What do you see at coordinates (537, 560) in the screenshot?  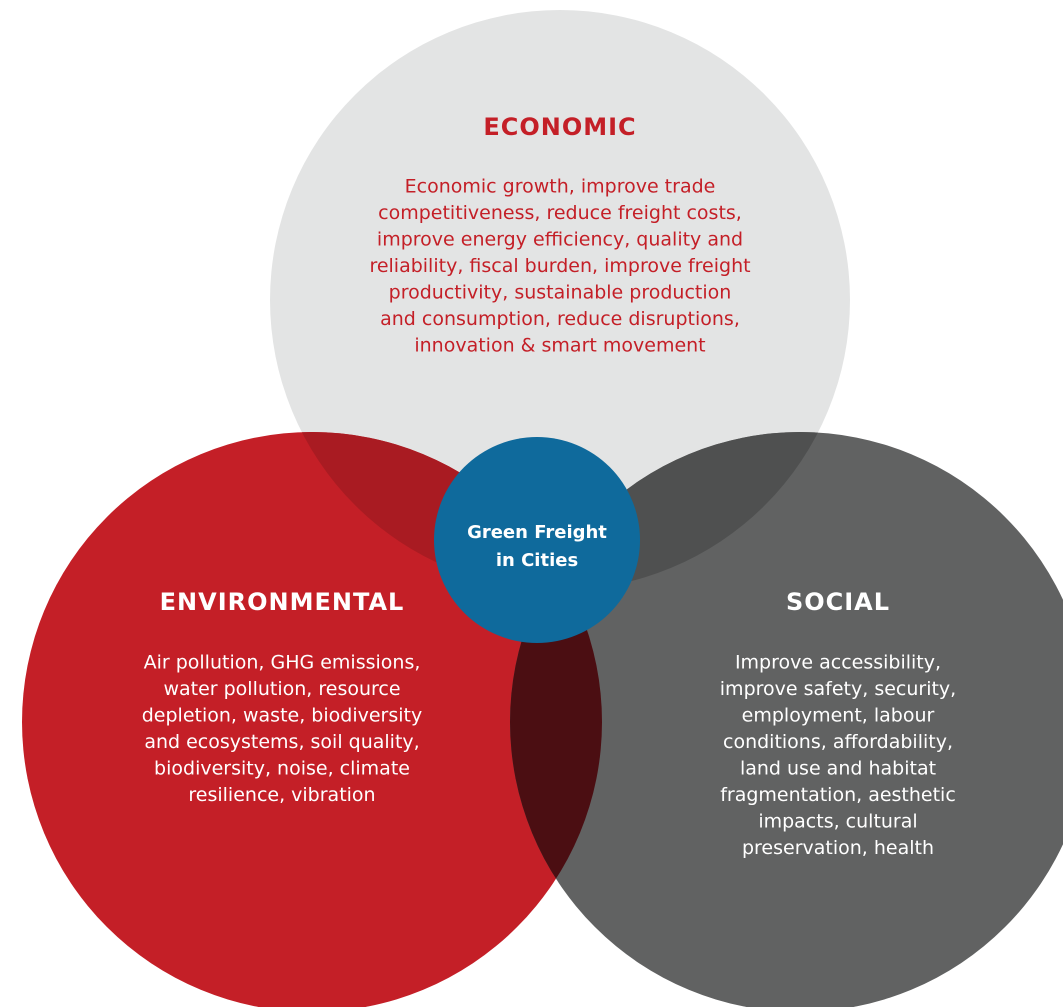 I see `center-label: in Cities` at bounding box center [537, 560].